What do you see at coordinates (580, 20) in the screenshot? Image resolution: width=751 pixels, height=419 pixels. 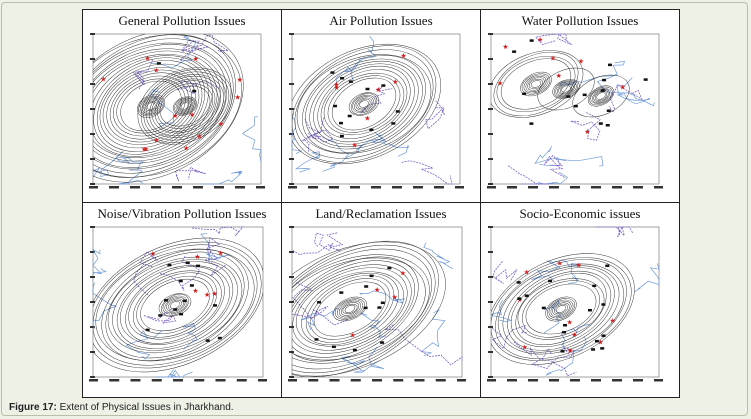 I see `panel-title: Water Pollution Issues` at bounding box center [580, 20].